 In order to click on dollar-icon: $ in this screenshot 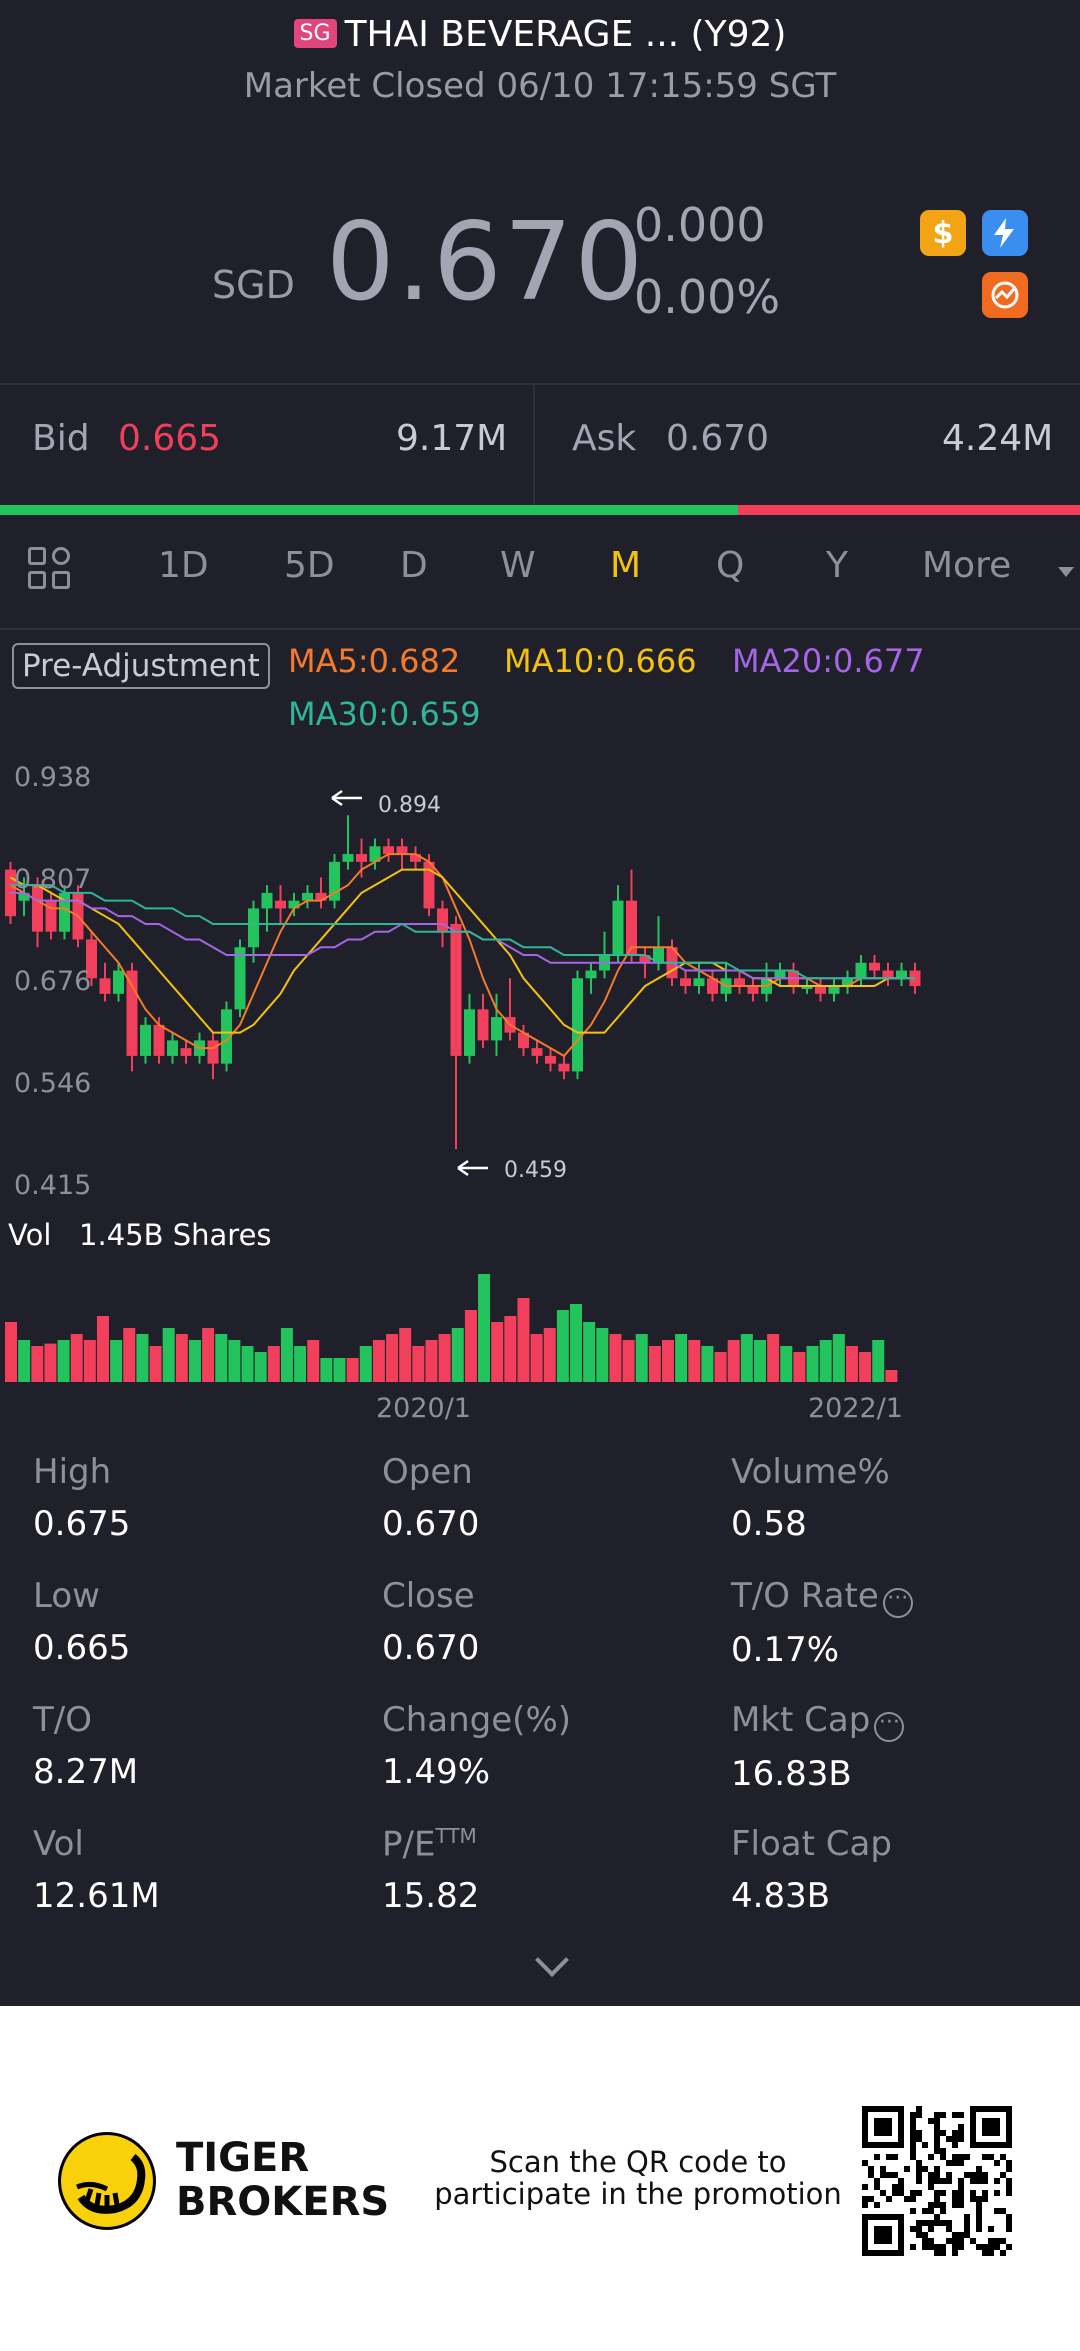, I will do `click(943, 233)`.